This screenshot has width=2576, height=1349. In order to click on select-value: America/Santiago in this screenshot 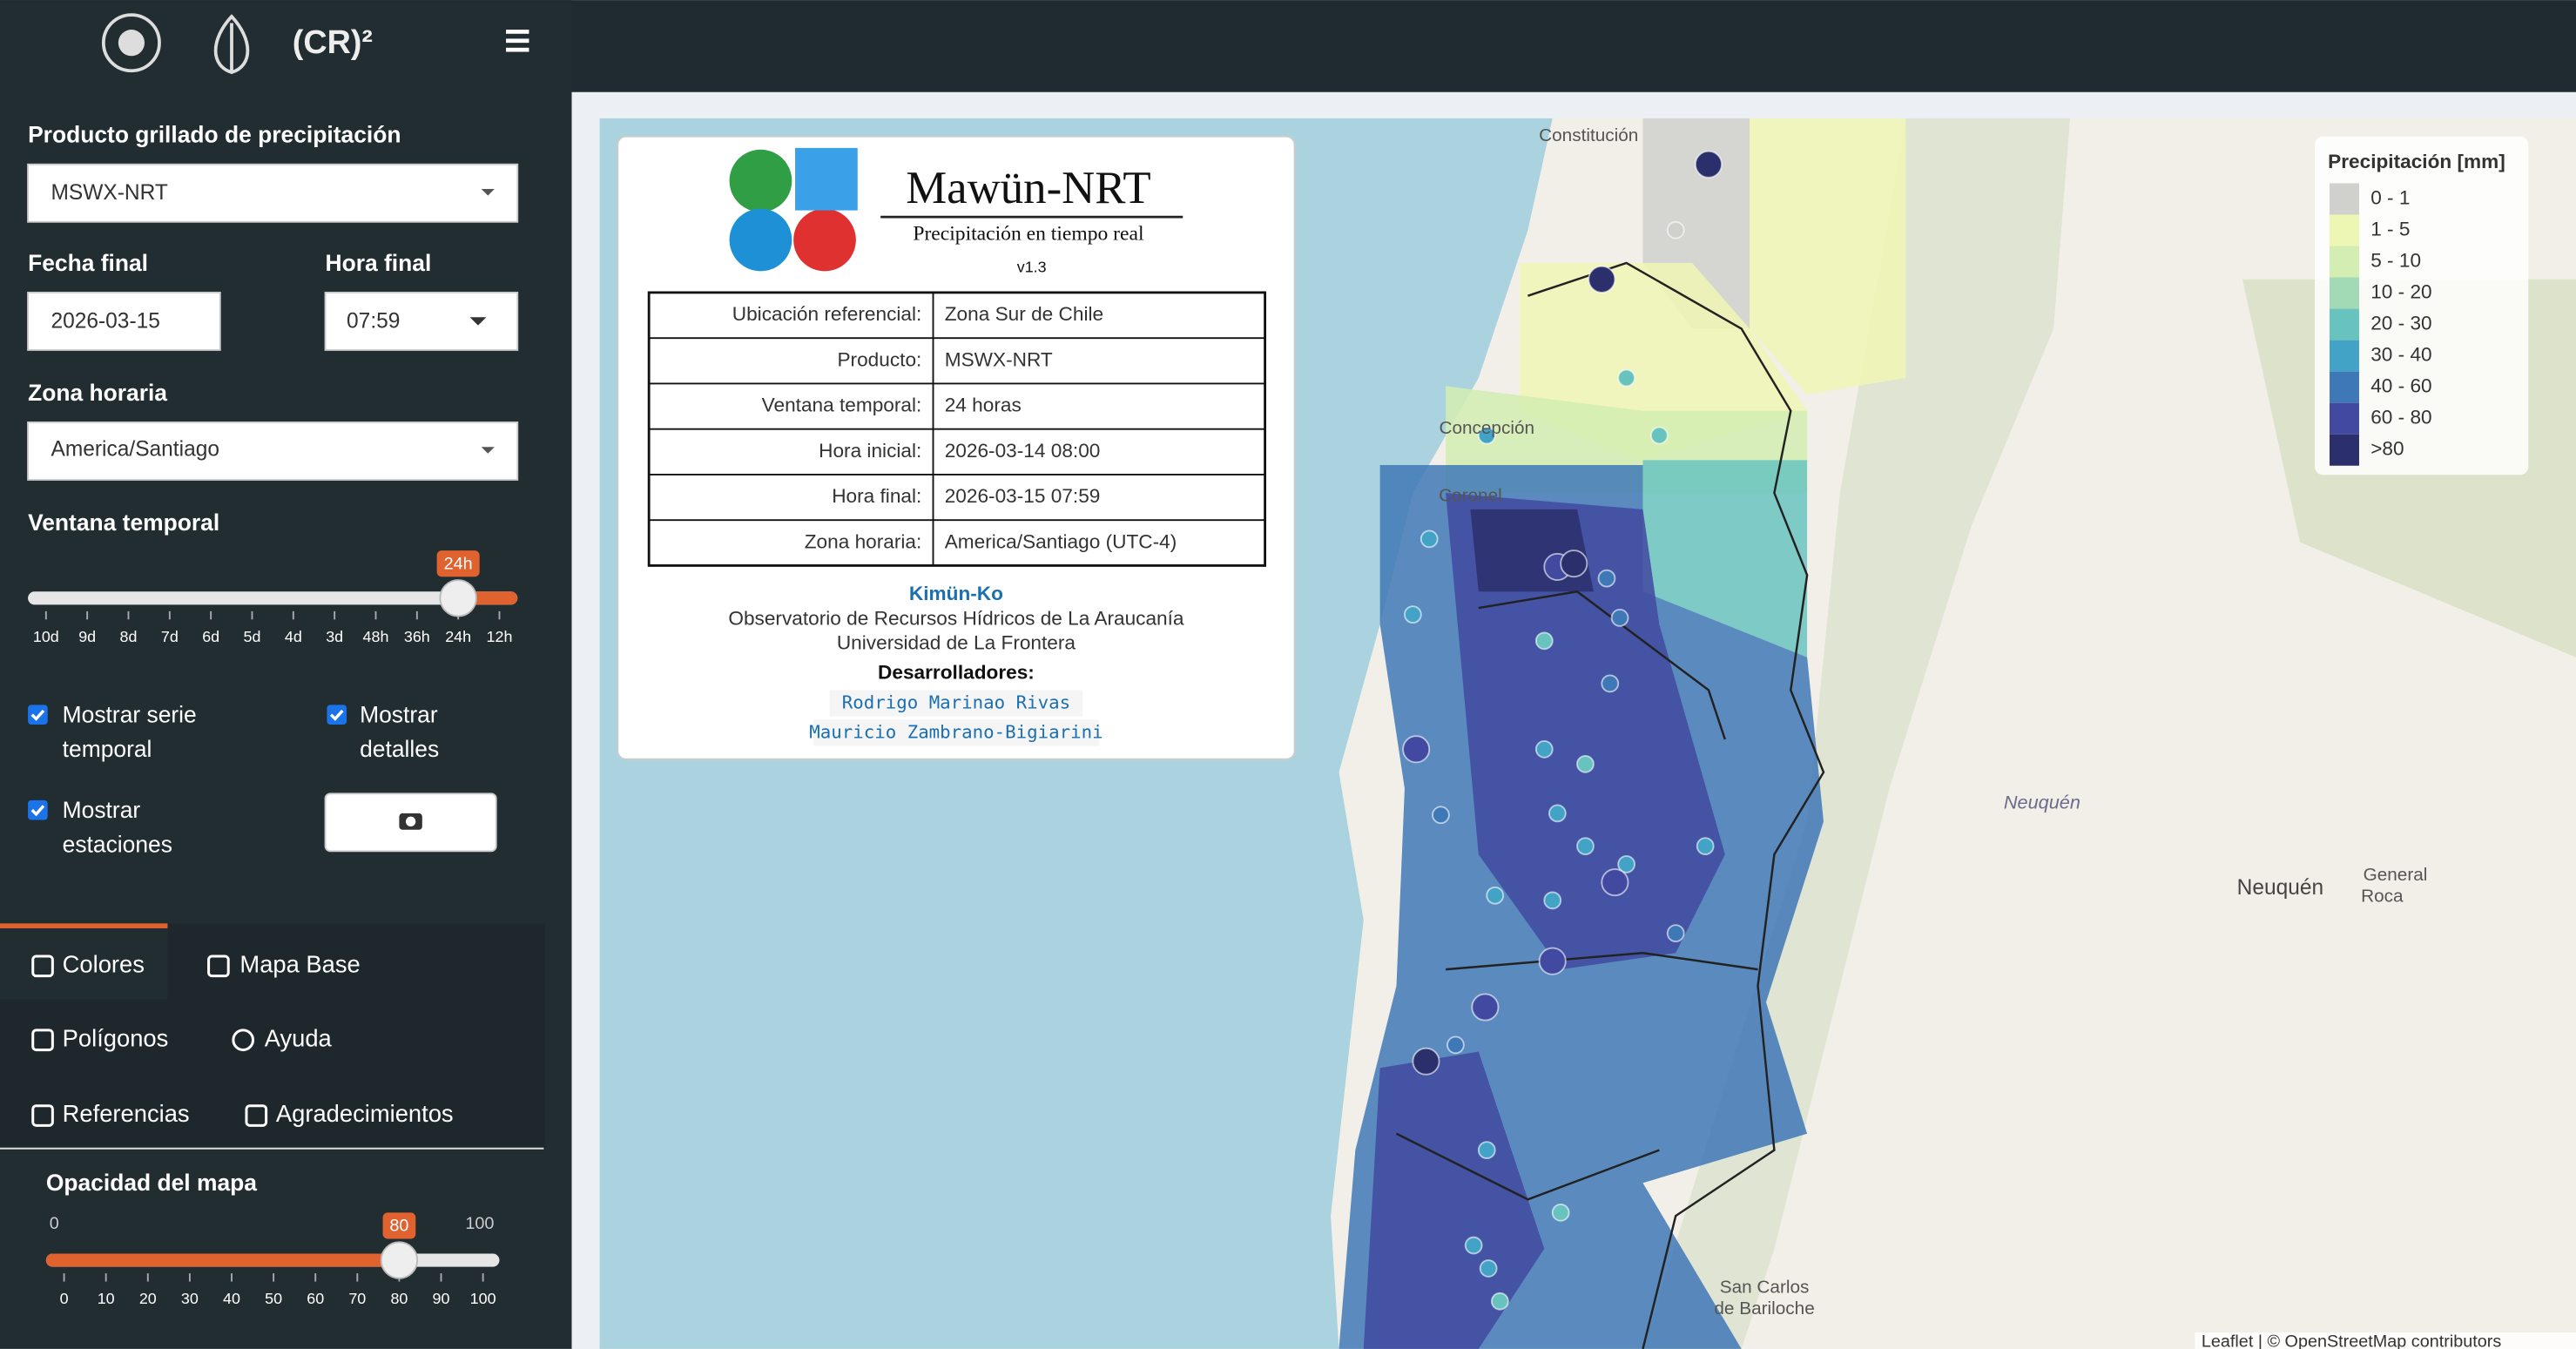, I will do `click(135, 449)`.